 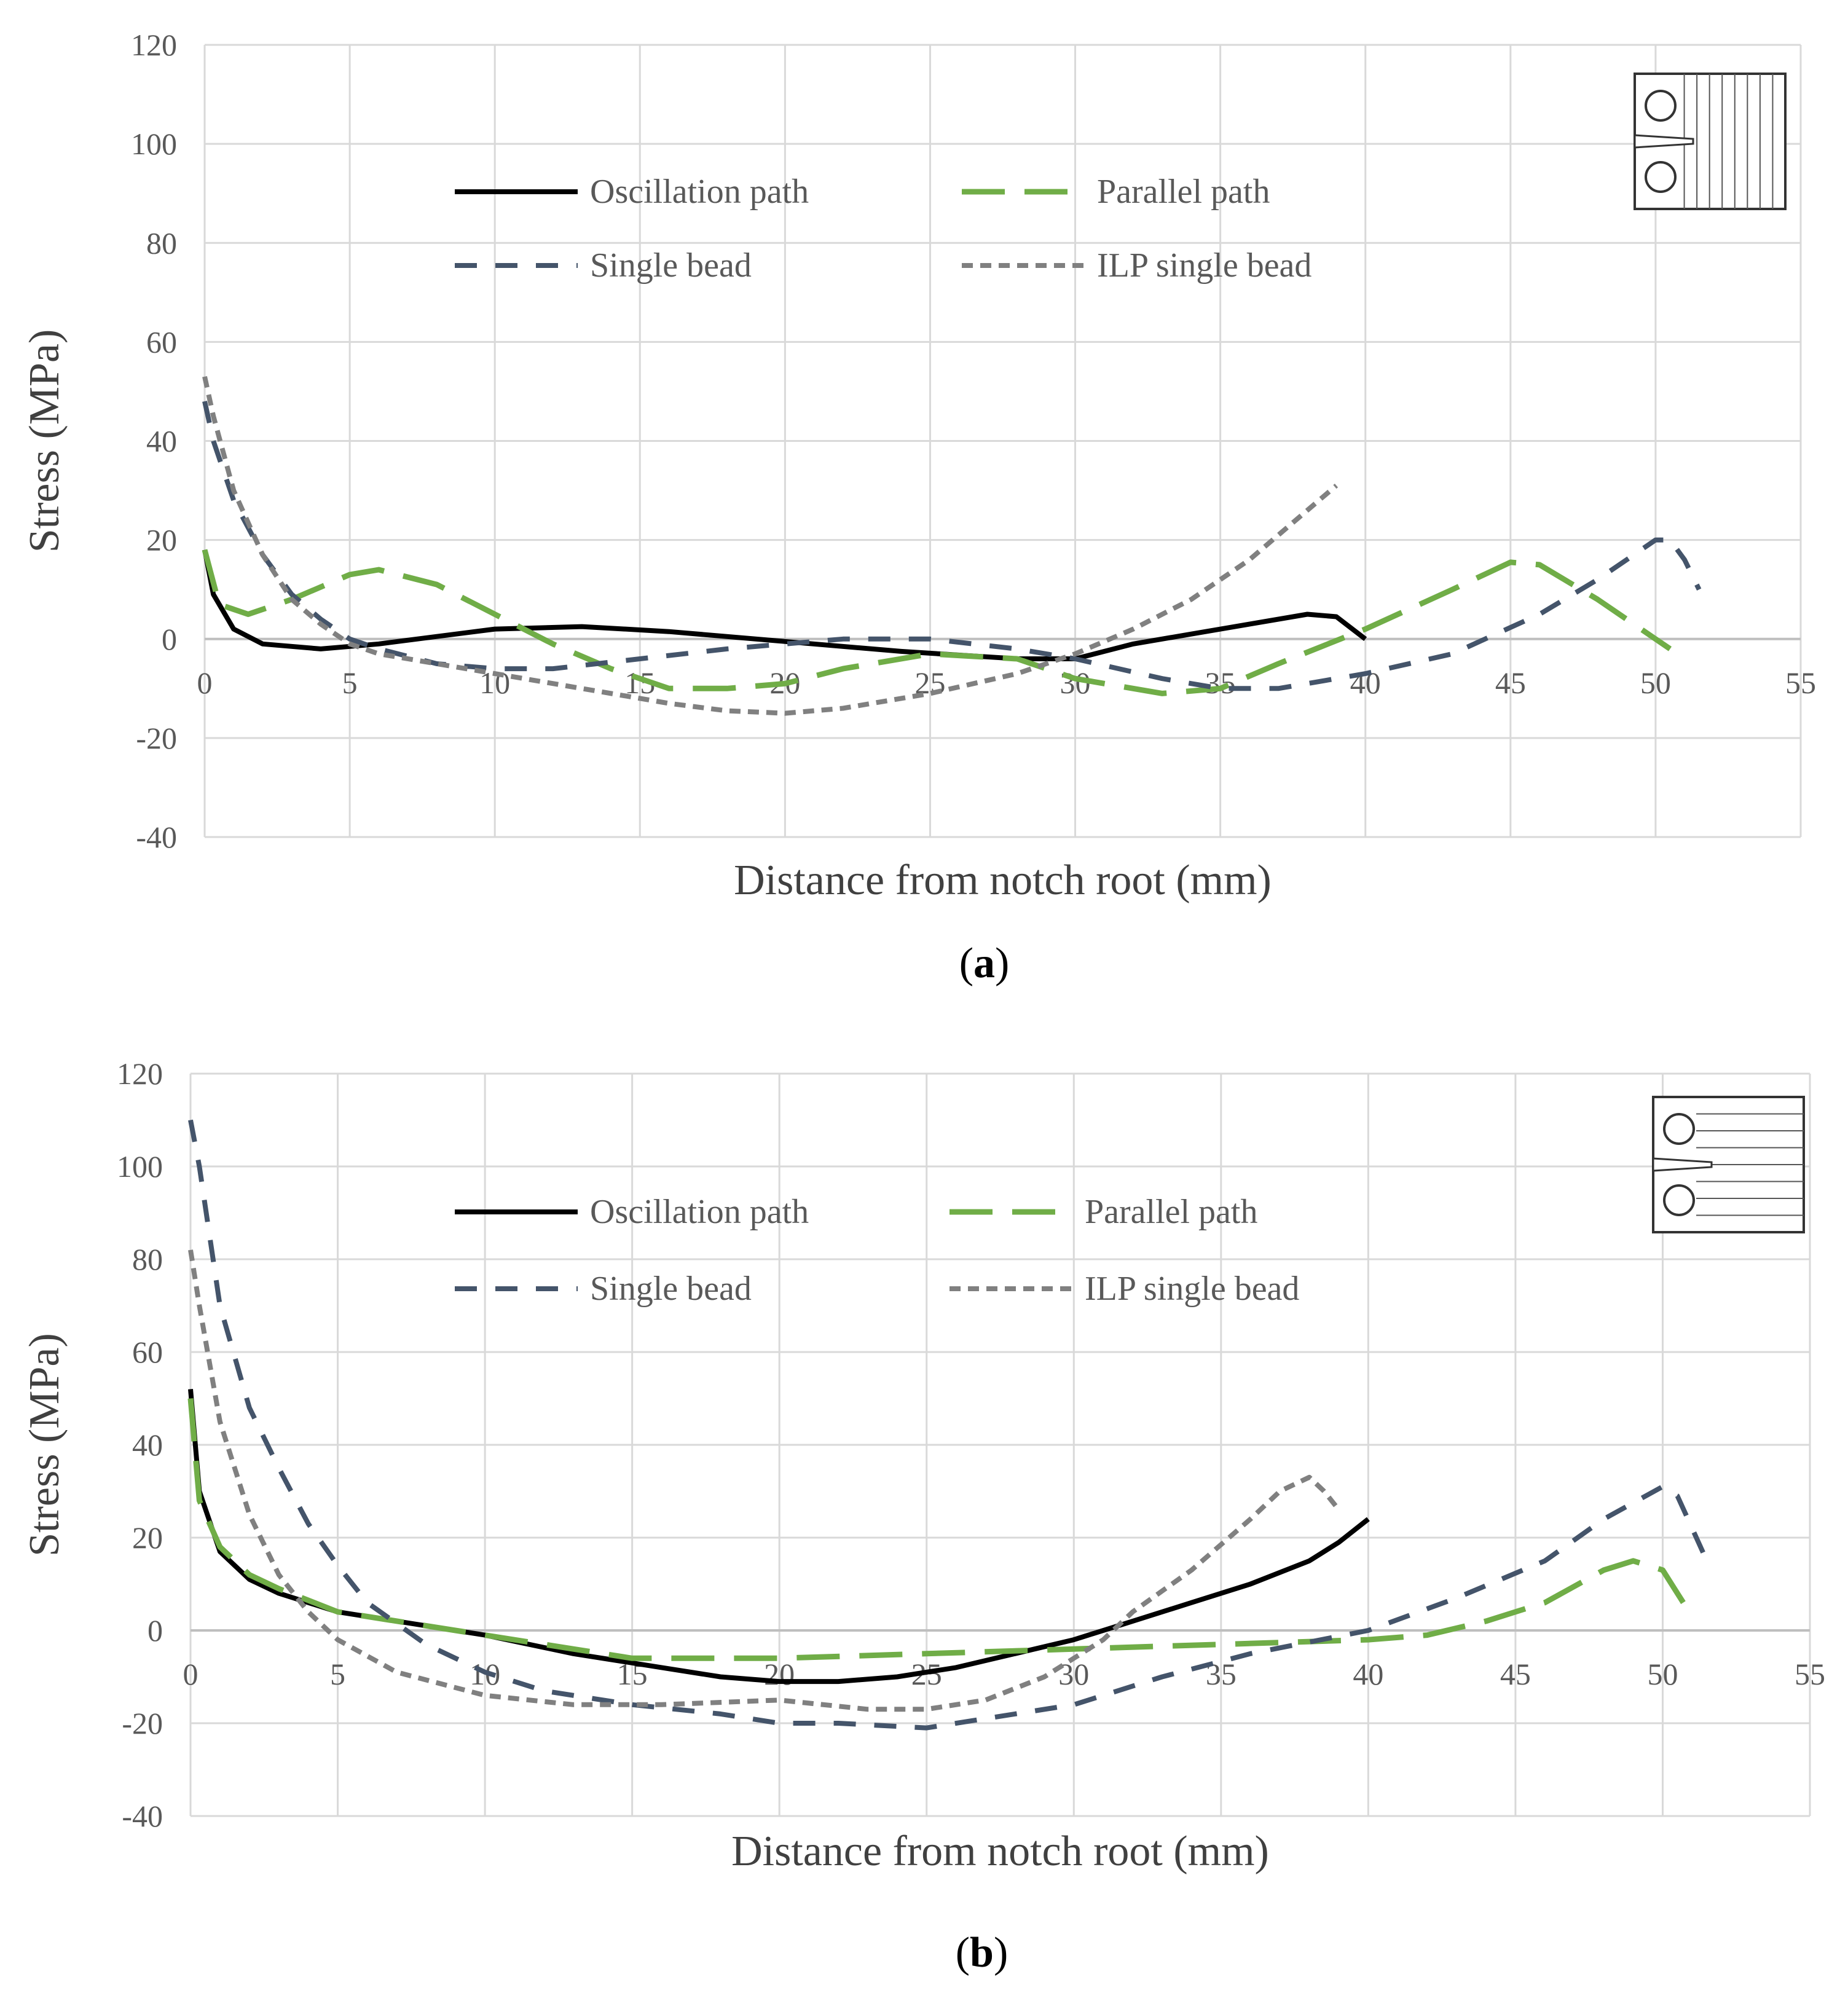 I want to click on panel-caption: (a), so click(x=985, y=963).